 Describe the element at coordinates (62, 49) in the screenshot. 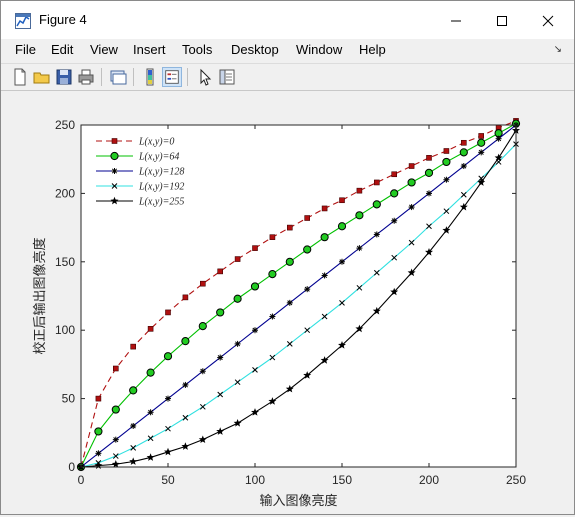

I see `menu-edit: Edit` at that location.